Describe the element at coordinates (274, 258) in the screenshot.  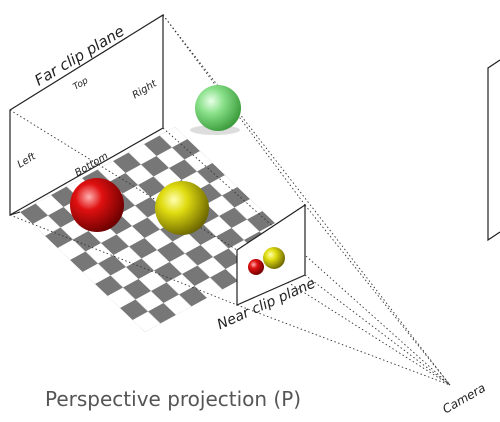
I see `small-yellow-sphere` at that location.